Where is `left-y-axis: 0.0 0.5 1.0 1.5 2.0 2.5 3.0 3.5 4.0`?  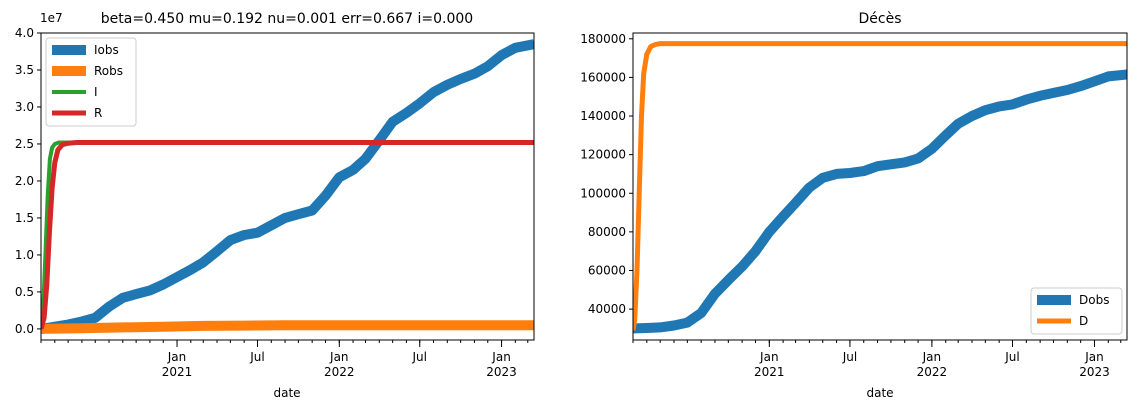
left-y-axis: 0.0 0.5 1.0 1.5 2.0 2.5 3.0 3.5 4.0 is located at coordinates (28, 181).